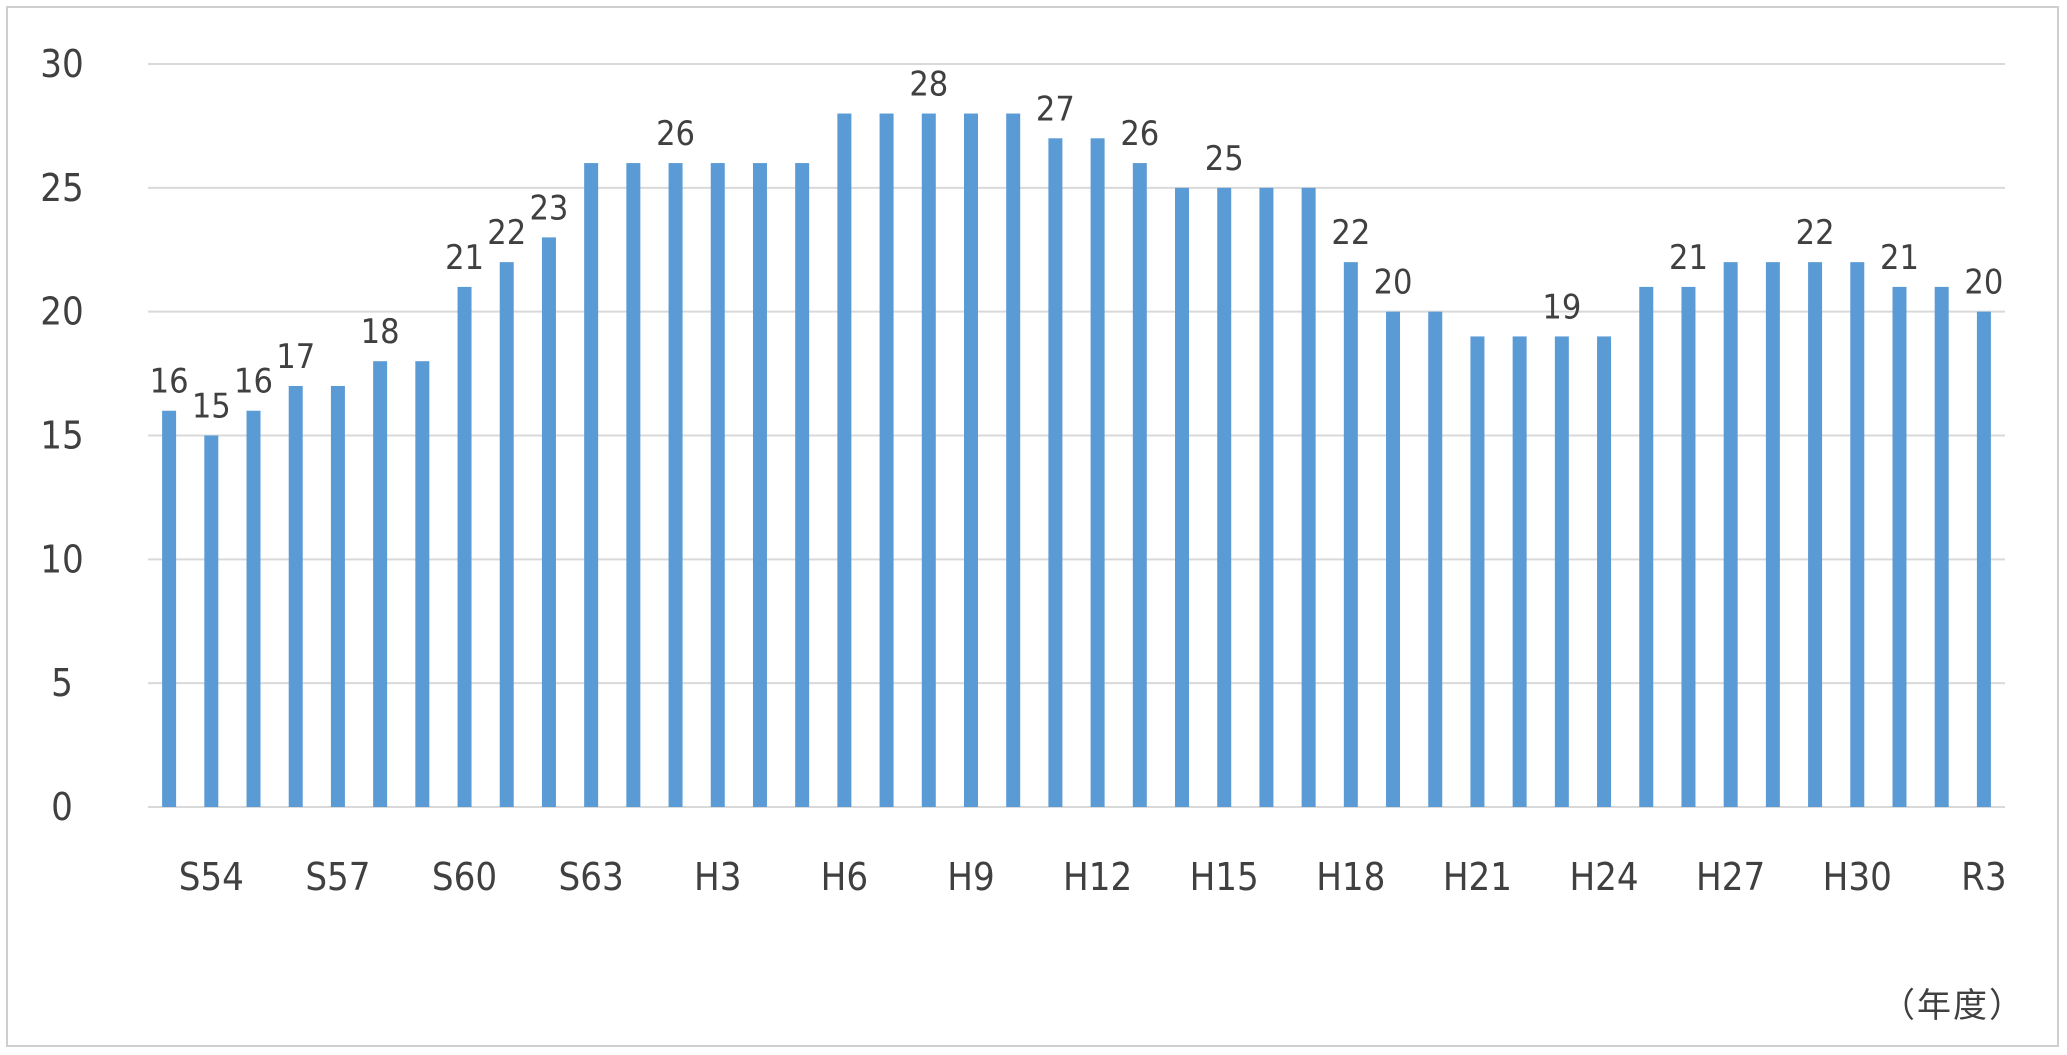 The image size is (2067, 1055). What do you see at coordinates (464, 877) in the screenshot?
I see `x-tick-label: S60` at bounding box center [464, 877].